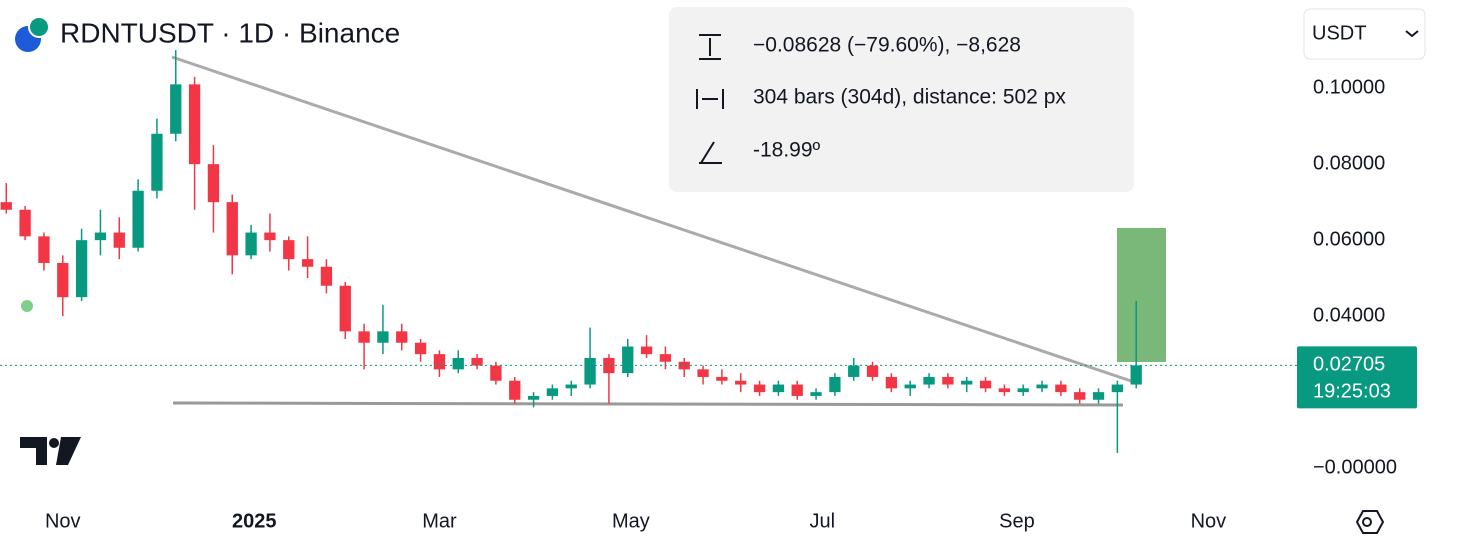 This screenshot has width=1467, height=550. I want to click on y-tick-label: −0.00000, so click(1355, 467).